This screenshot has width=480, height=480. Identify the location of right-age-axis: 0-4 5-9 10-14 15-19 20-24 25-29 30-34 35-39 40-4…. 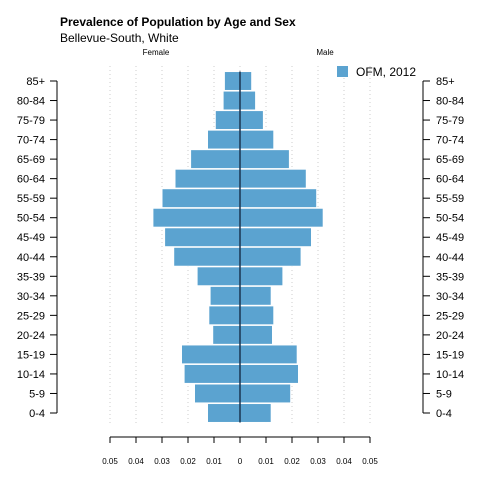
(443, 248).